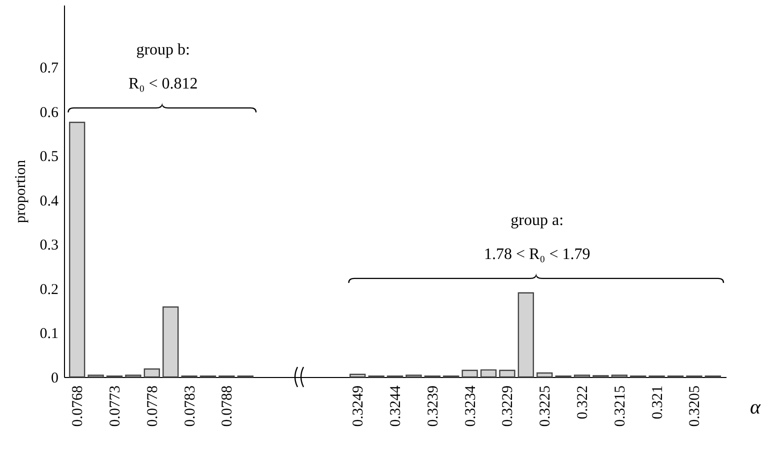  I want to click on x-tick-label: 0.3205, so click(695, 406).